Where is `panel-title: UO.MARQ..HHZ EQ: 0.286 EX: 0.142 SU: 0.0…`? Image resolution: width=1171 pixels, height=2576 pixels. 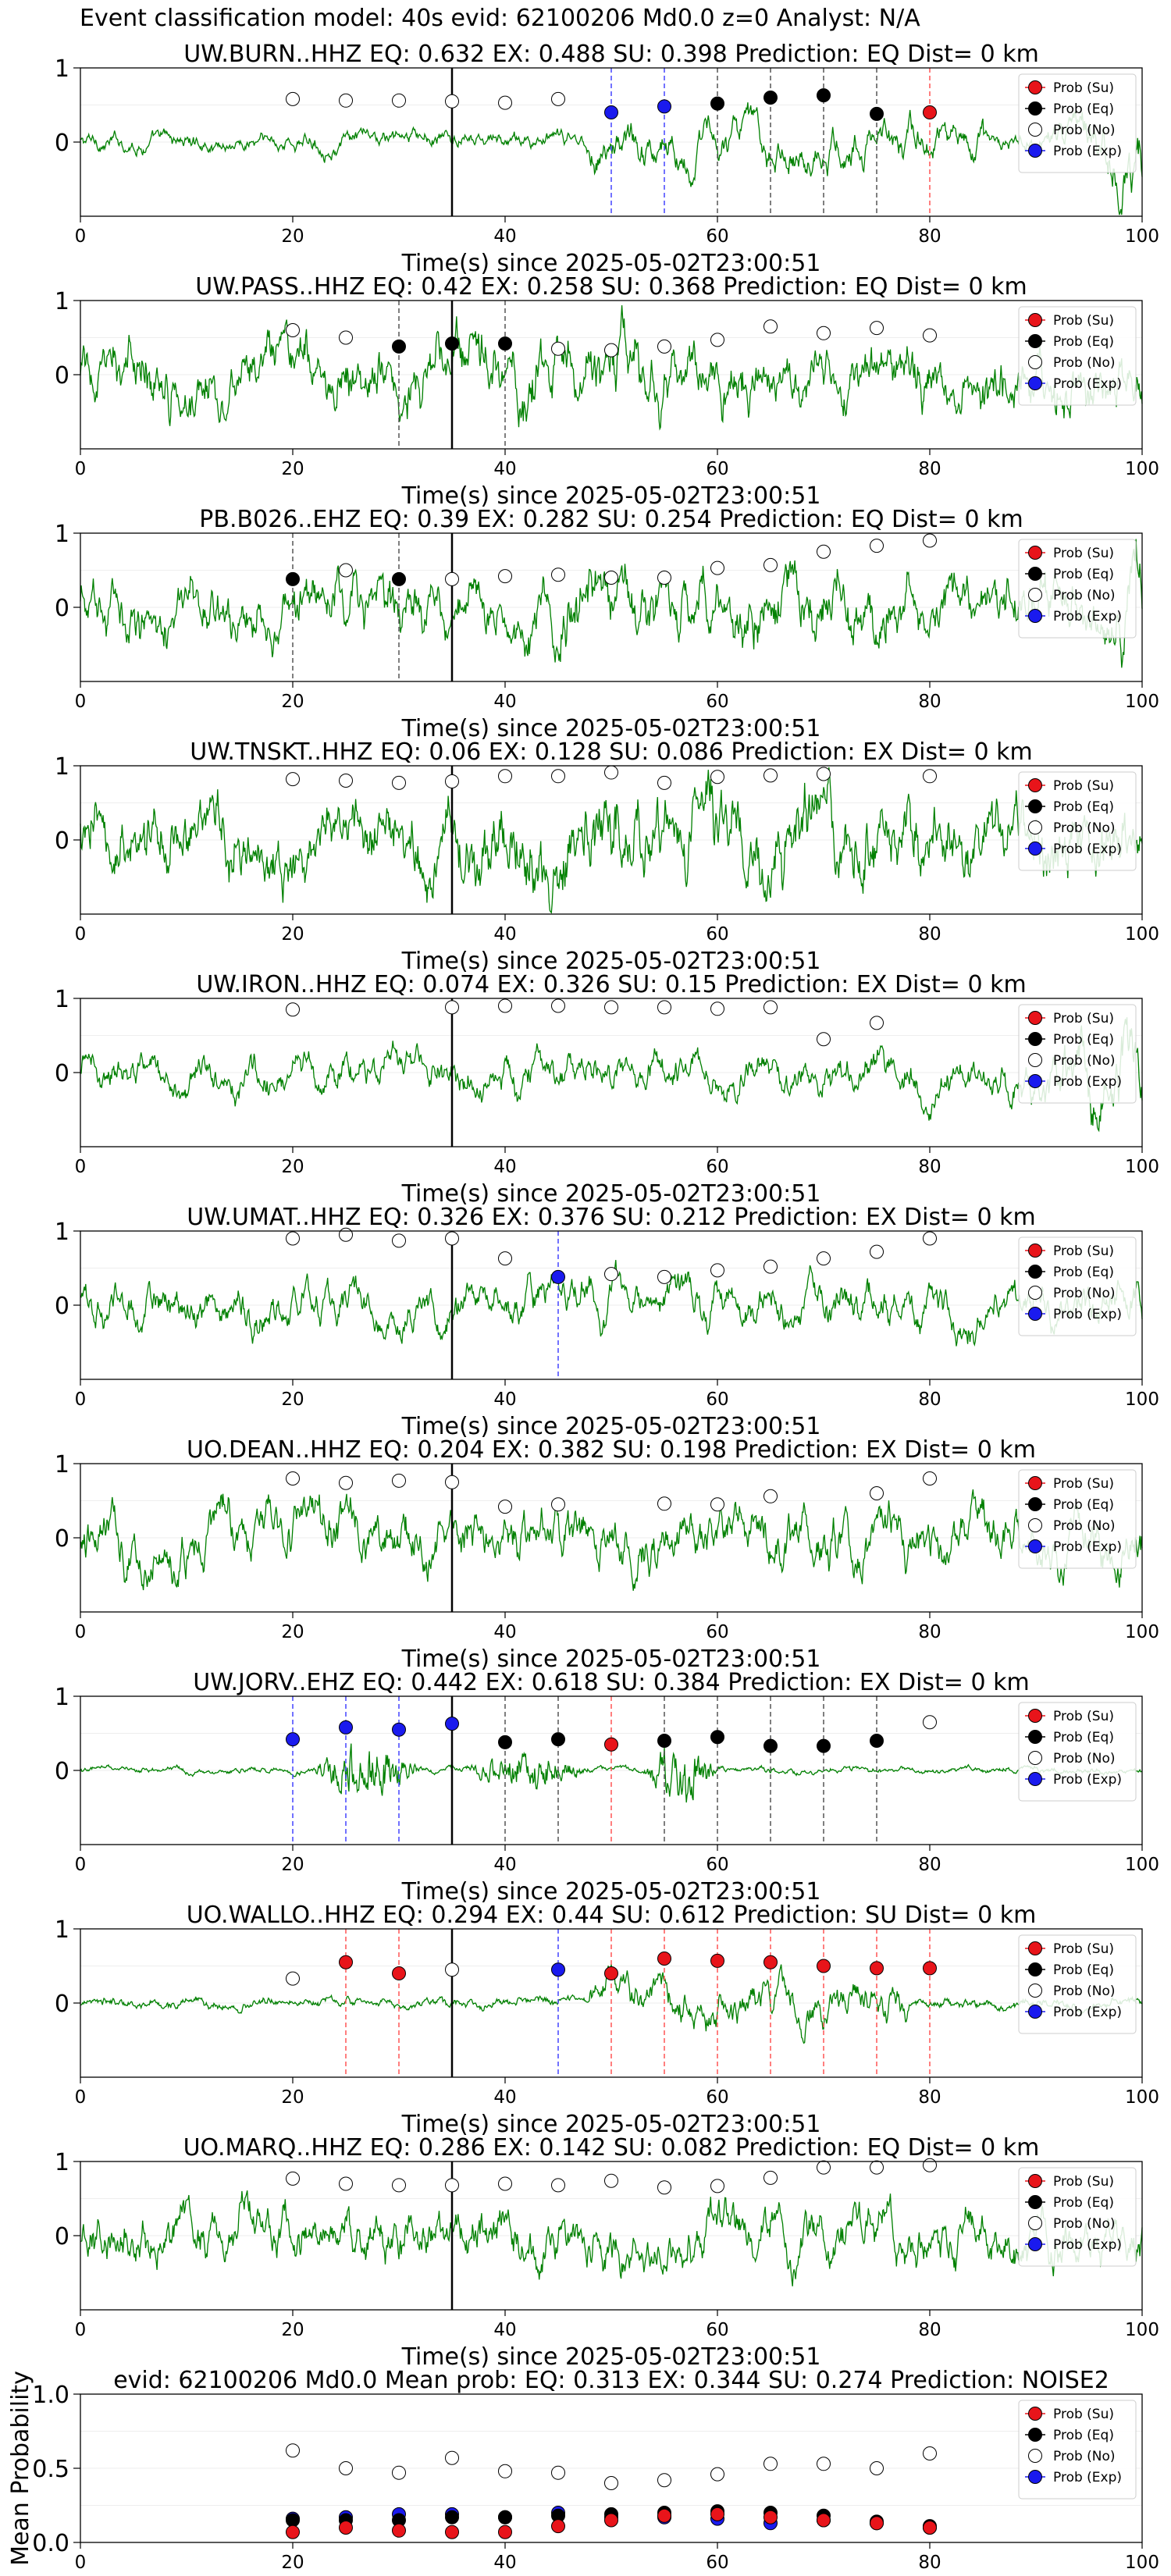 panel-title: UO.MARQ..HHZ EQ: 0.286 EX: 0.142 SU: 0.0… is located at coordinates (611, 2147).